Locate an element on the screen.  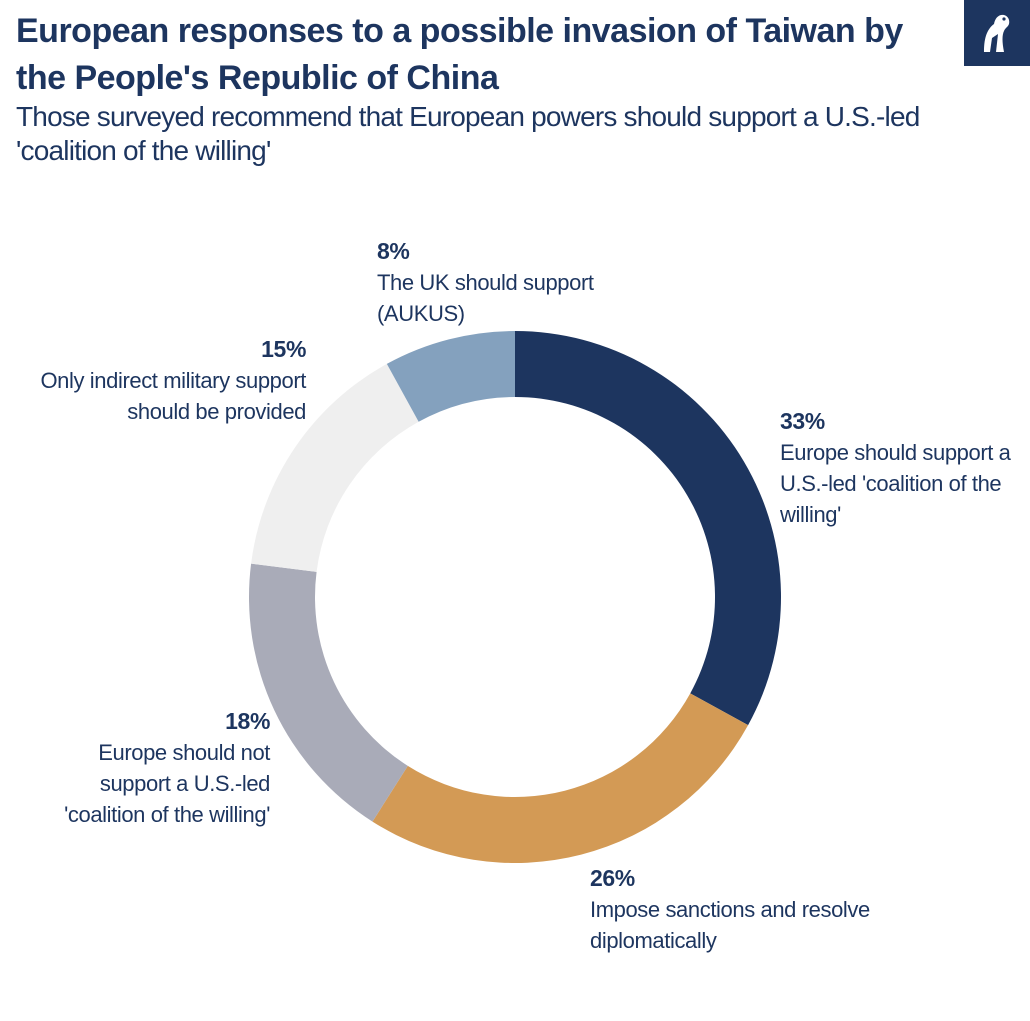
slice-value-18: 18% is located at coordinates (247, 721).